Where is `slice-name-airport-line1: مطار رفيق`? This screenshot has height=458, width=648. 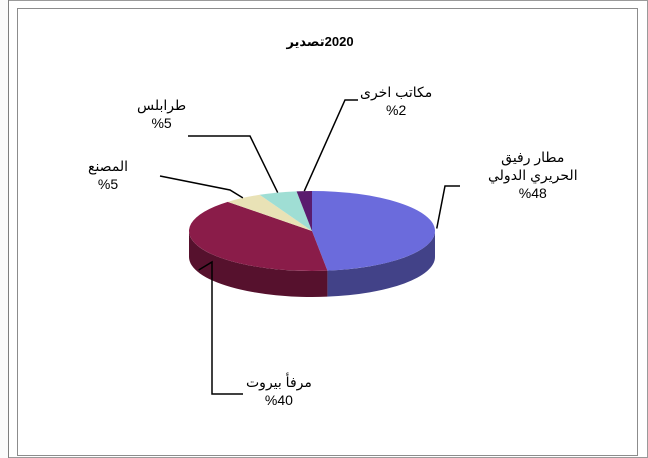
slice-name-airport-line1: مطار رفيق is located at coordinates (533, 157).